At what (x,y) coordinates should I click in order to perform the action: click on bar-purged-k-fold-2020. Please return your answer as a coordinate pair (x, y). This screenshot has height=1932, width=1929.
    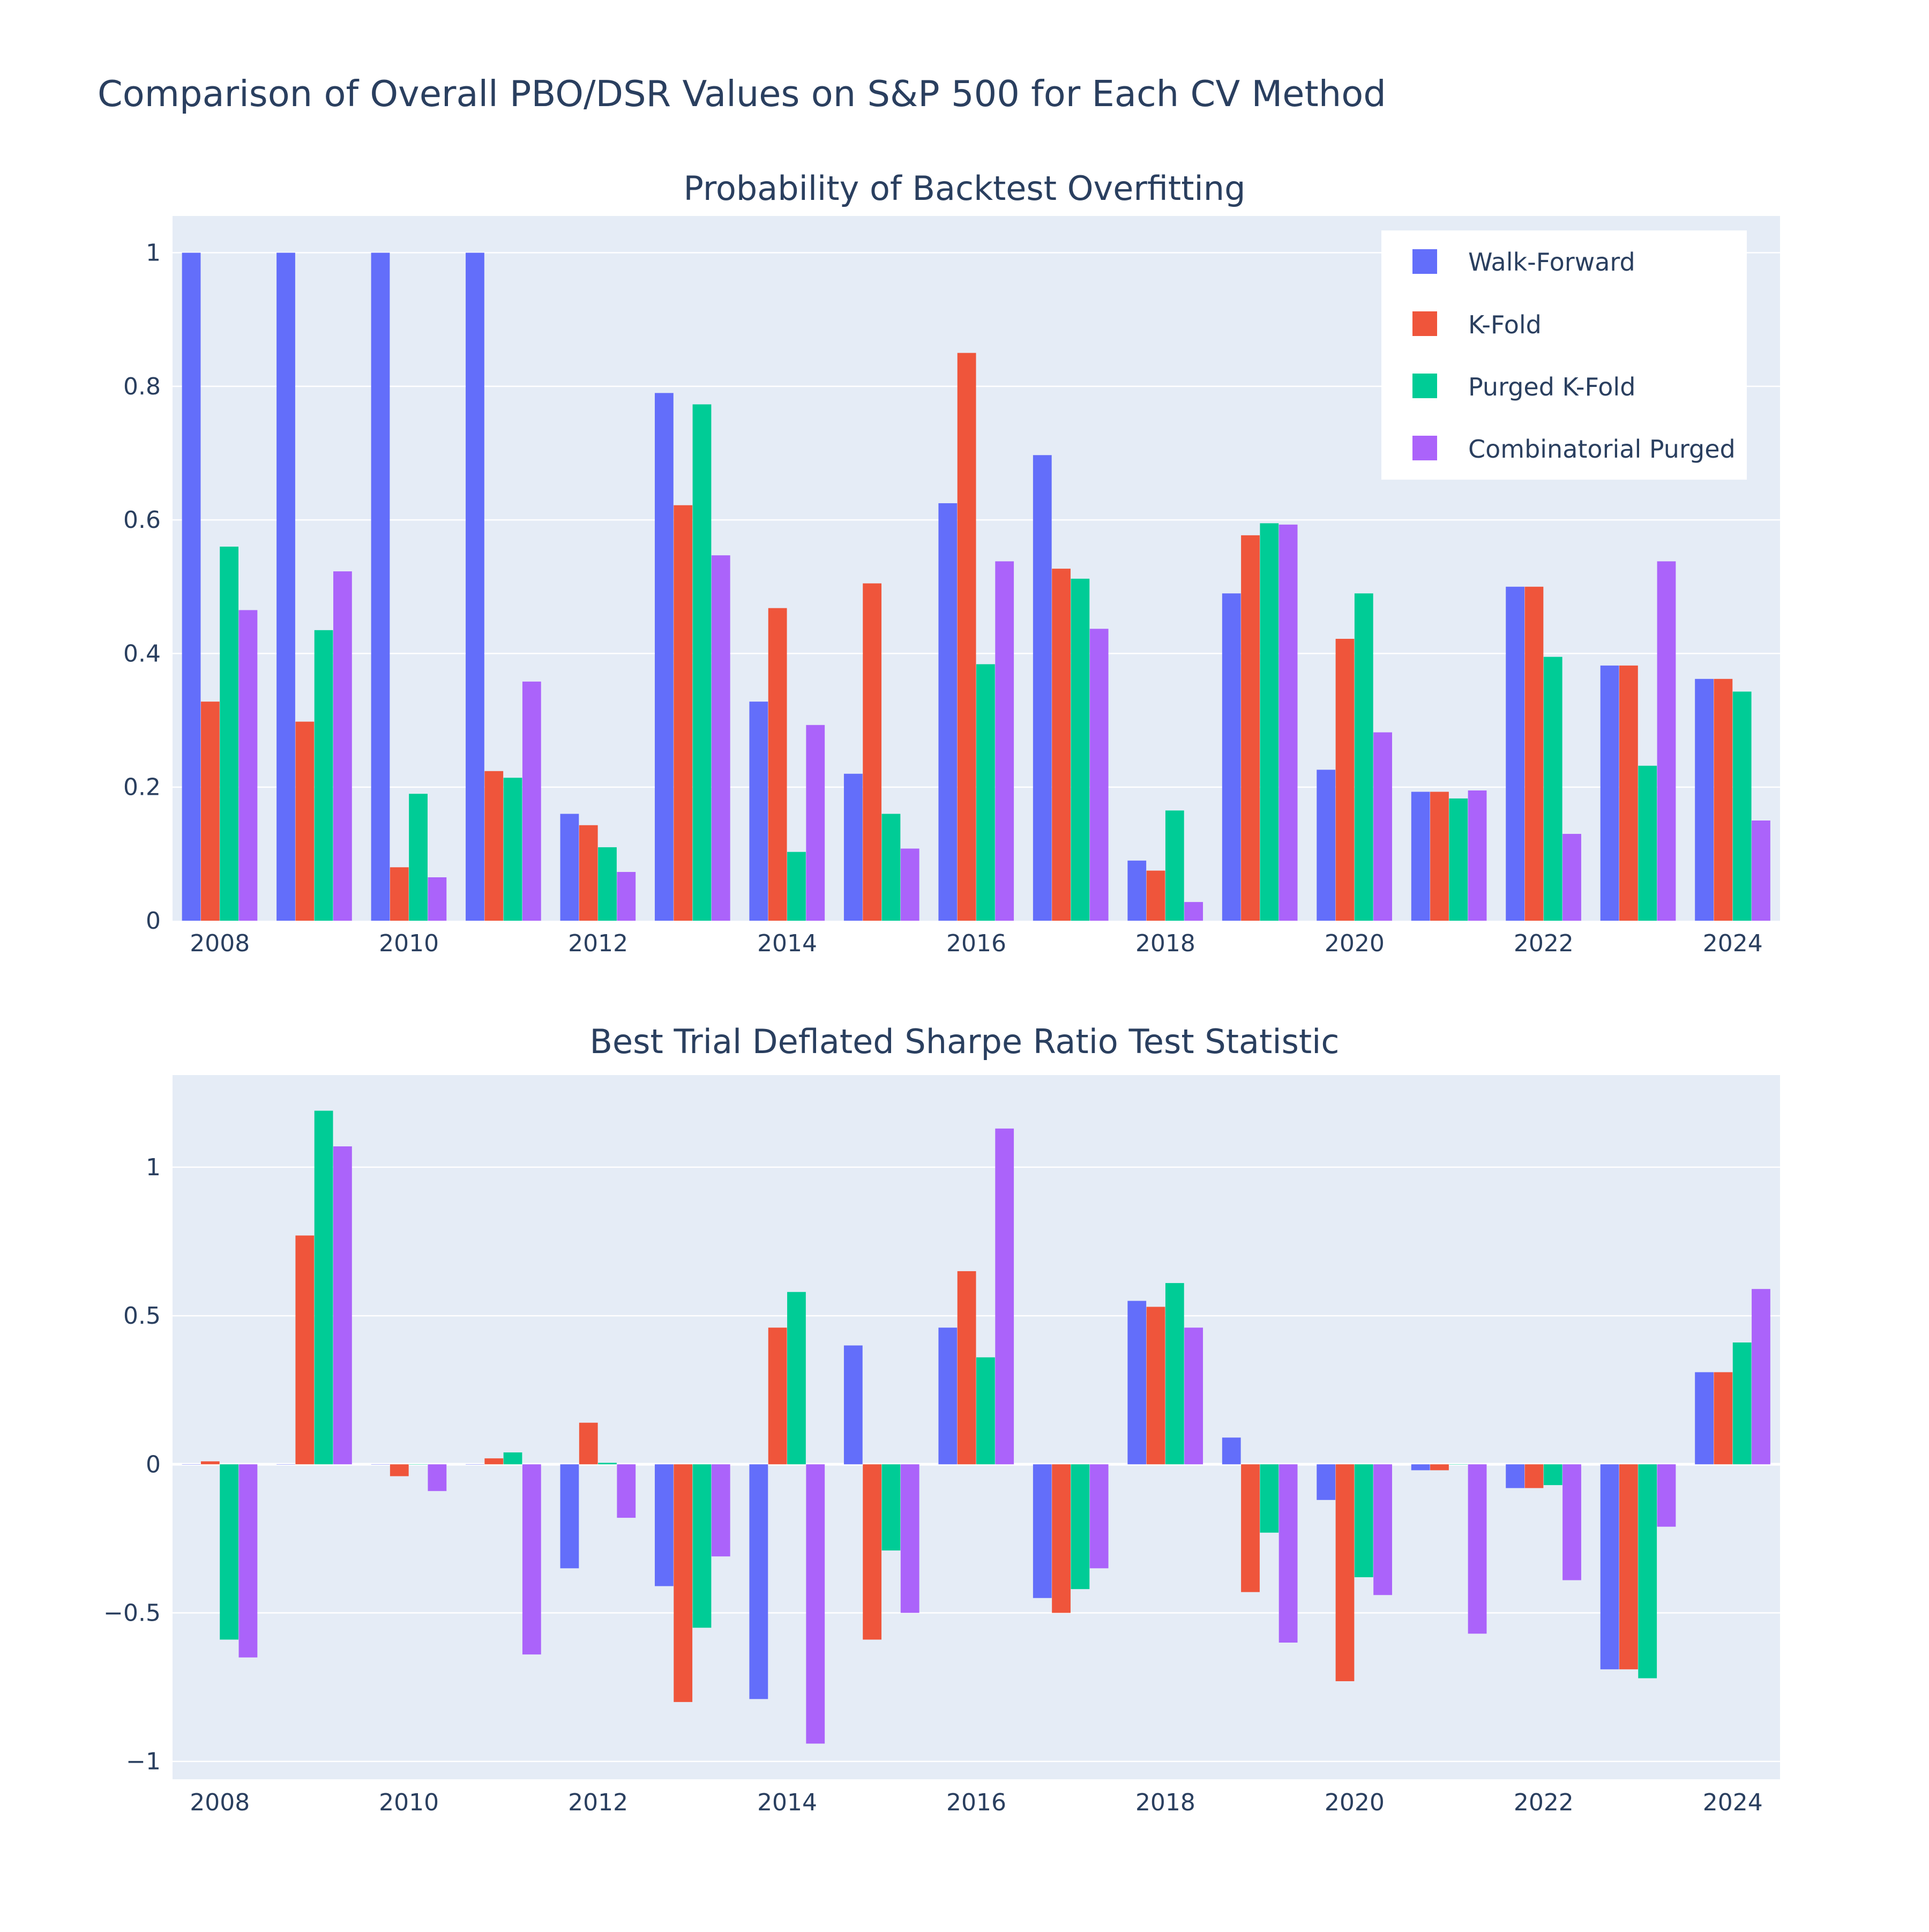
    Looking at the image, I should click on (1364, 1520).